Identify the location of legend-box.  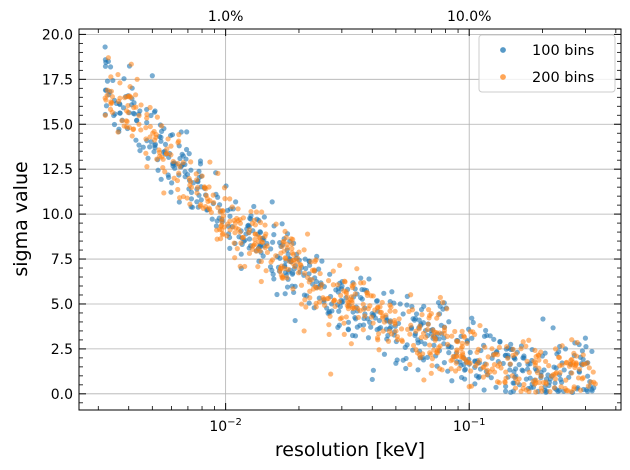
(547, 63).